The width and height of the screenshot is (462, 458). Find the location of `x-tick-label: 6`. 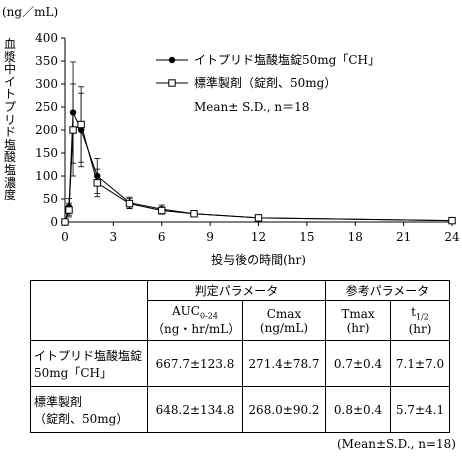

x-tick-label: 6 is located at coordinates (162, 237).